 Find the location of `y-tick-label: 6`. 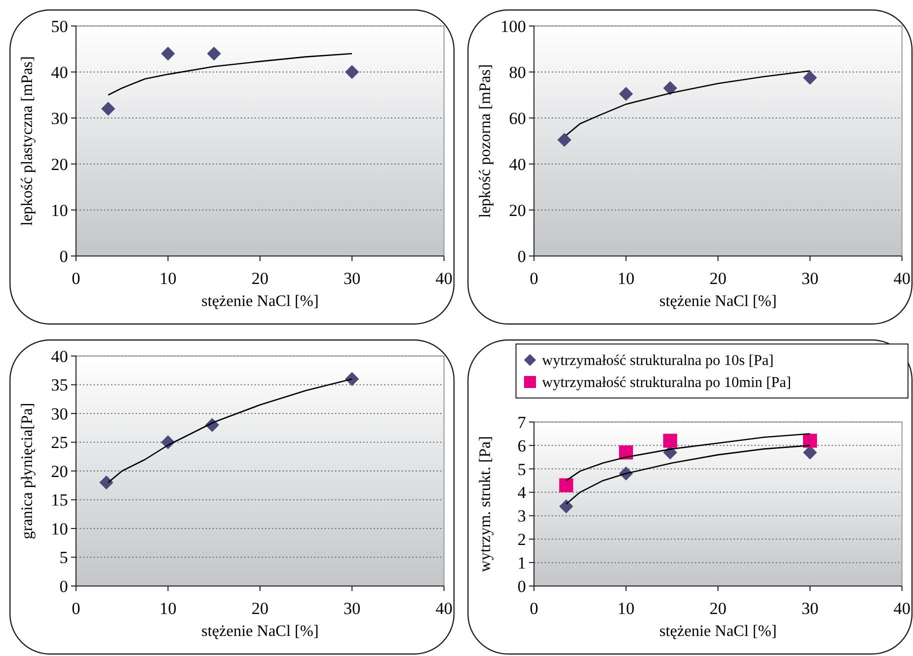

y-tick-label: 6 is located at coordinates (522, 446).